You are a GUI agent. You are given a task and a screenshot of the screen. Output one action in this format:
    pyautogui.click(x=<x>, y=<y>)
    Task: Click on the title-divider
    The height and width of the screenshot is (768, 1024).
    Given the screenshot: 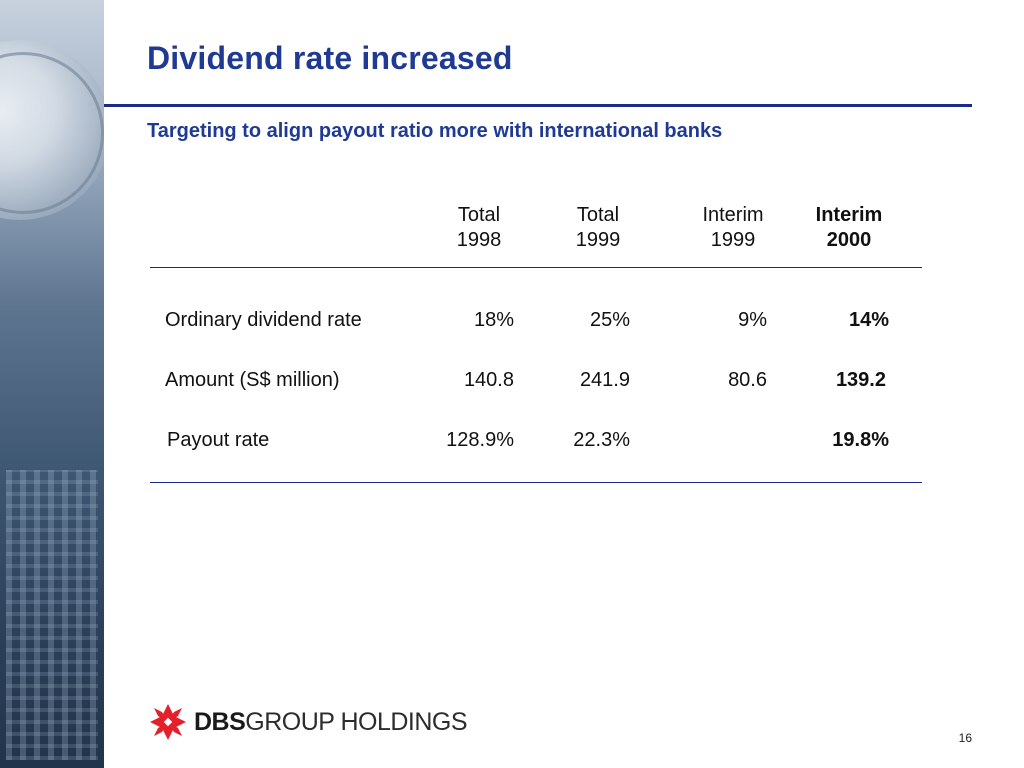 What is the action you would take?
    pyautogui.click(x=538, y=105)
    